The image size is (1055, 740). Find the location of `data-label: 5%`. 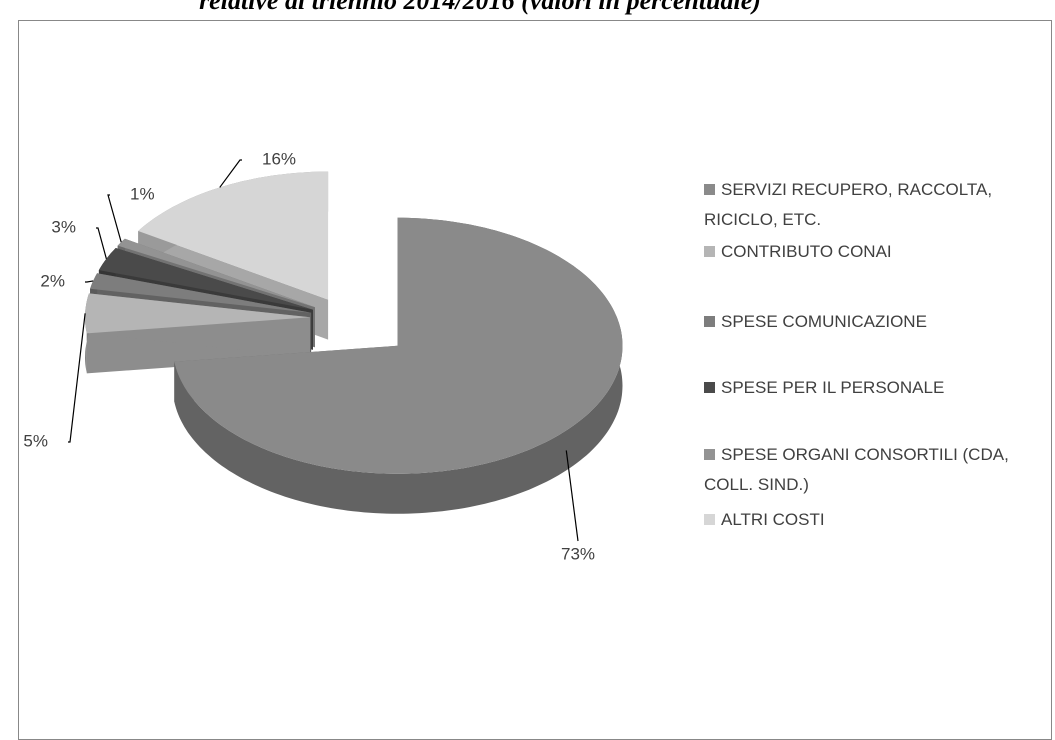

data-label: 5% is located at coordinates (35, 440).